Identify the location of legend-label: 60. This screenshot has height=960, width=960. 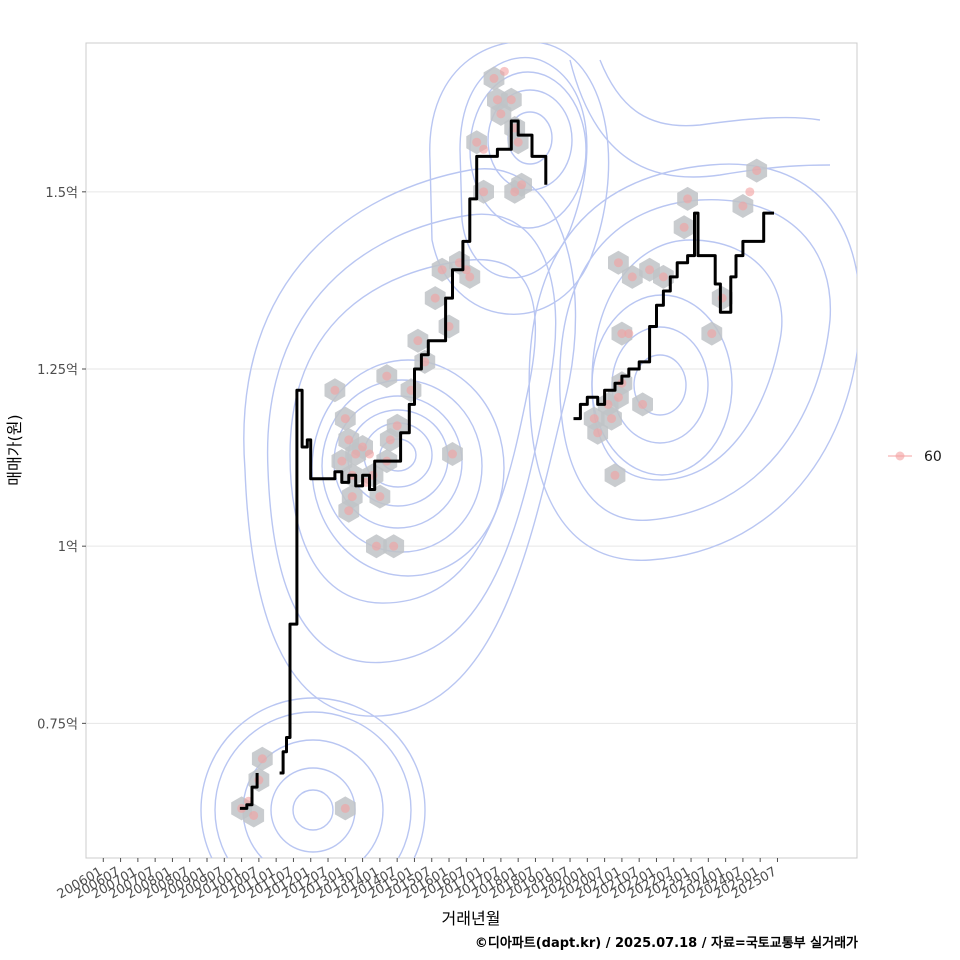
(933, 457).